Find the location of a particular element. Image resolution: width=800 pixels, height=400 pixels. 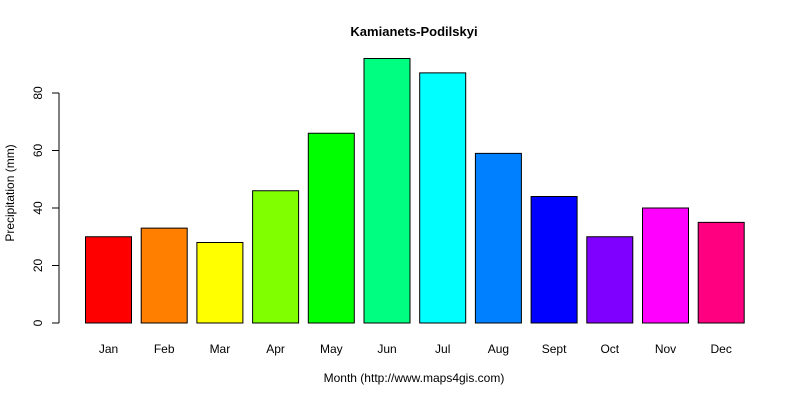

x-tick-label: Jan is located at coordinates (108, 349).